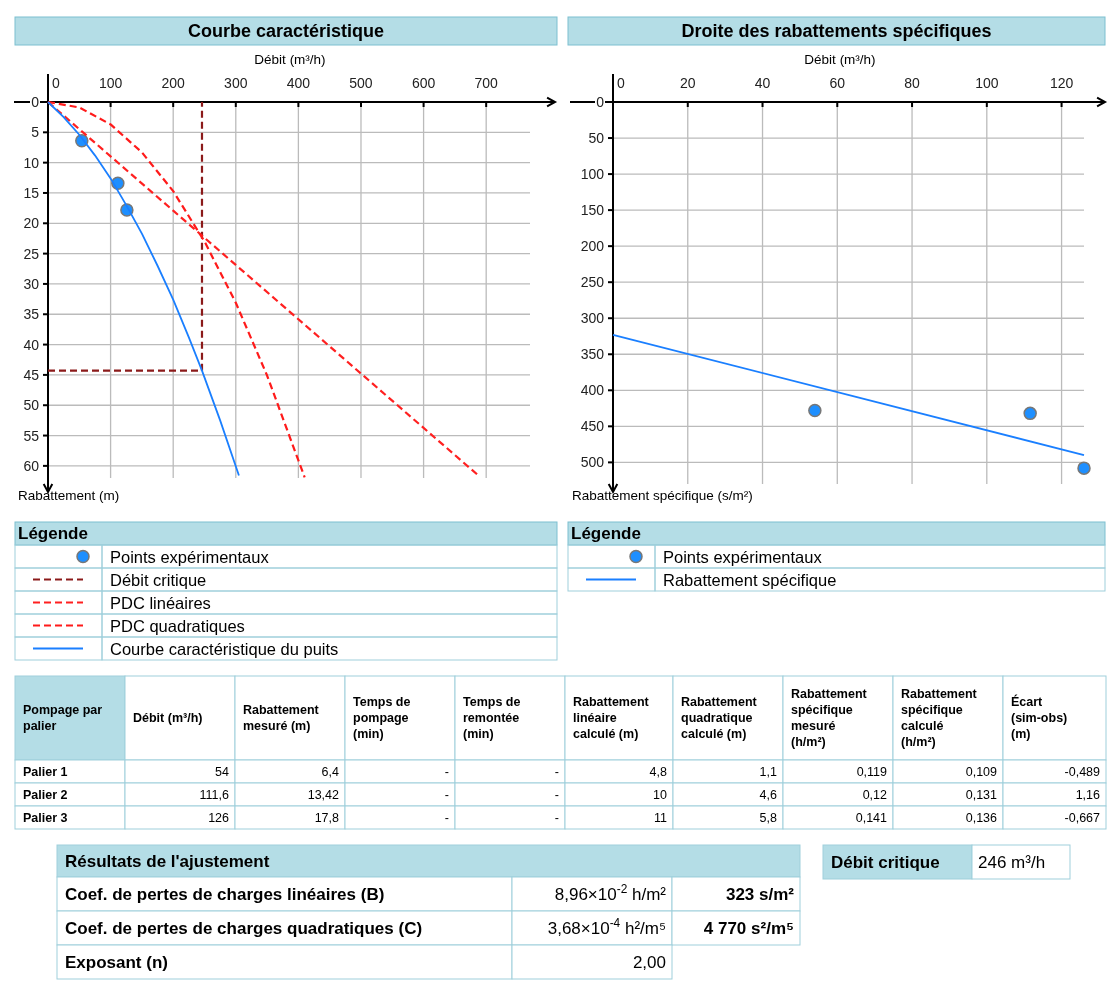 The height and width of the screenshot is (984, 1108). I want to click on y-tick-label: 55, so click(31, 435).